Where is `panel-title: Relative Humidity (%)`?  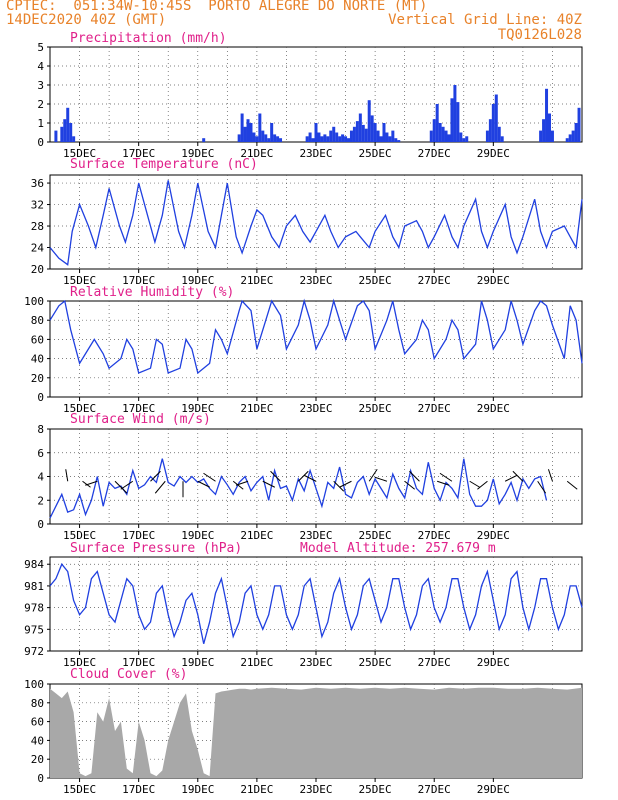
panel-title: Relative Humidity (%) is located at coordinates (152, 292).